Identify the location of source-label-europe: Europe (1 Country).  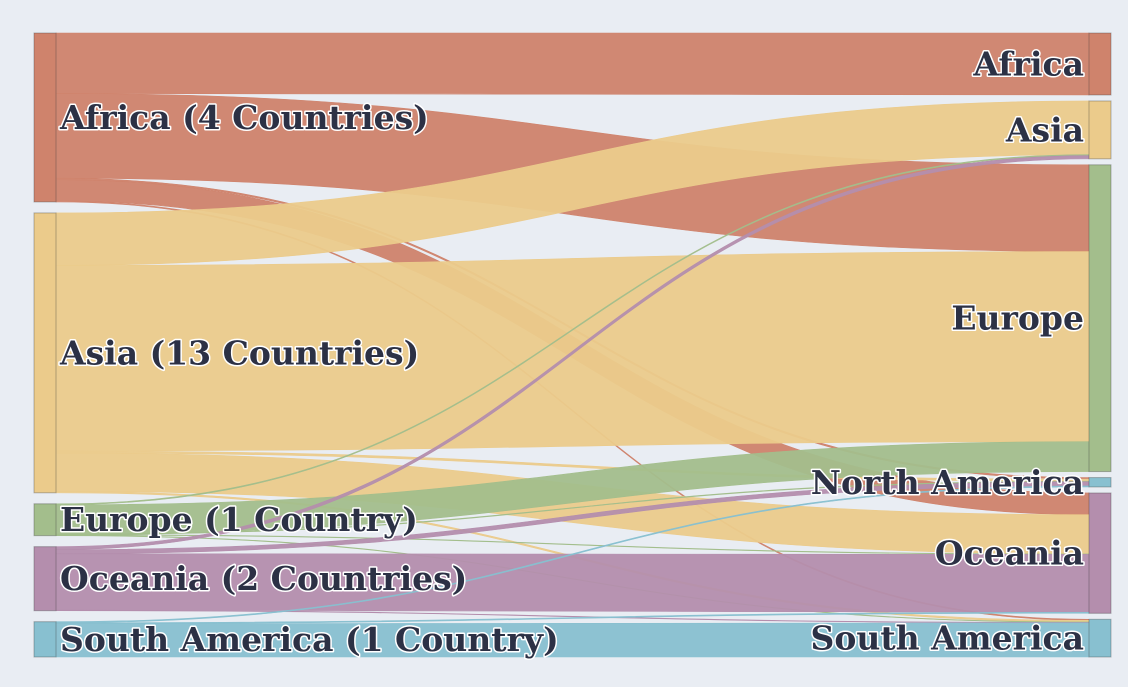
(239, 519).